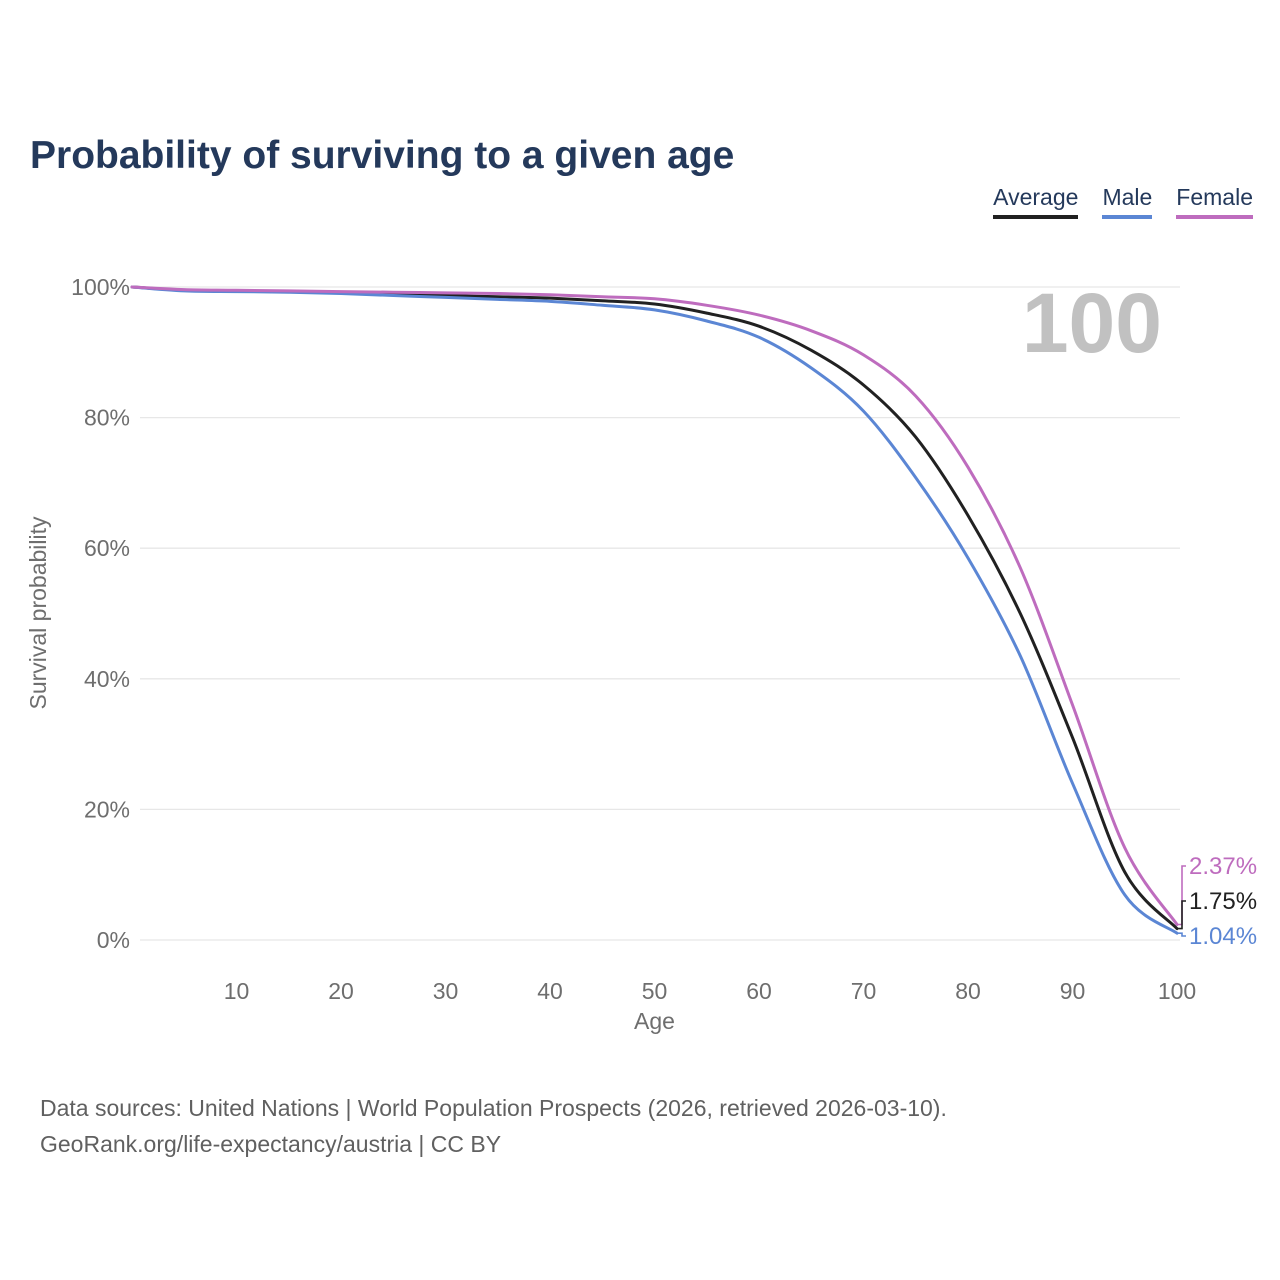 This screenshot has width=1280, height=1280. What do you see at coordinates (864, 991) in the screenshot?
I see `x-tick-label: 70` at bounding box center [864, 991].